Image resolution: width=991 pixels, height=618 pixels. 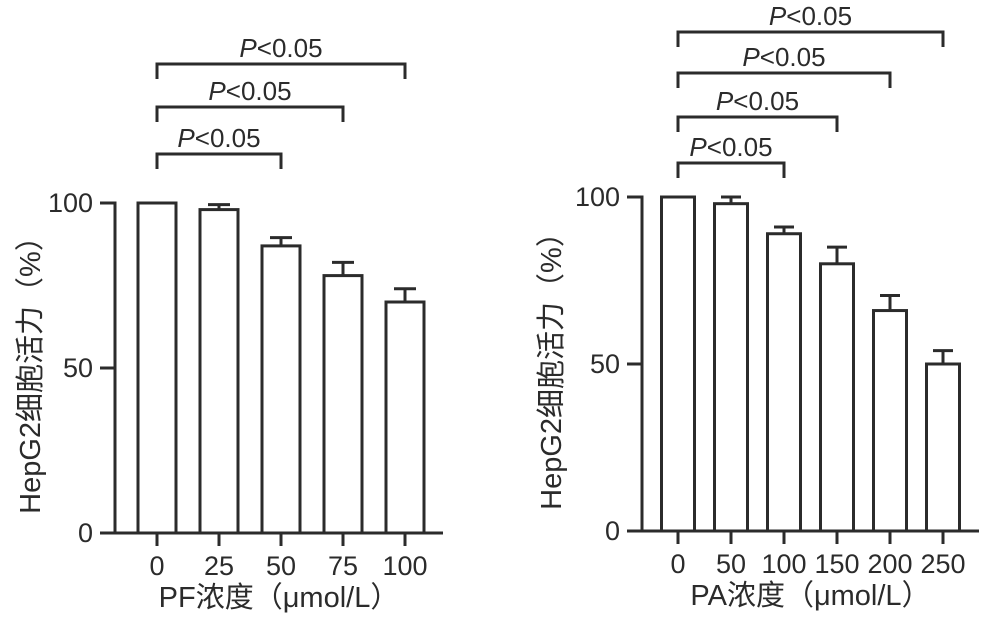 I want to click on x-tick-label: 150, so click(x=836, y=564).